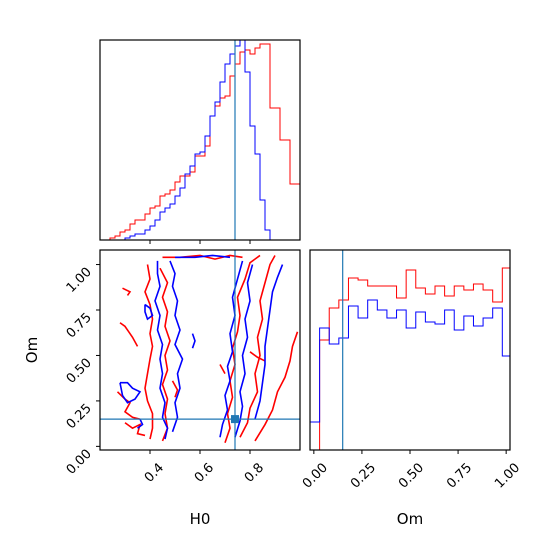  I want to click on om-ticks: 0.00 0.25 0.50 0.75 1.00, so click(411, 471).